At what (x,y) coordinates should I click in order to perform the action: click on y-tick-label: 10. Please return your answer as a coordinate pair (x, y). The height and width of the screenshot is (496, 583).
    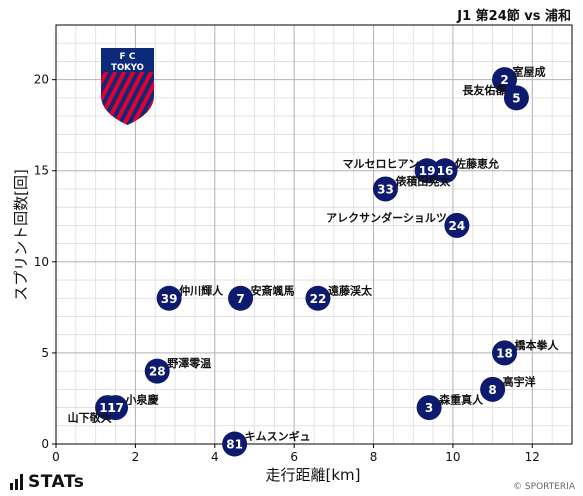
    Looking at the image, I should click on (41, 262).